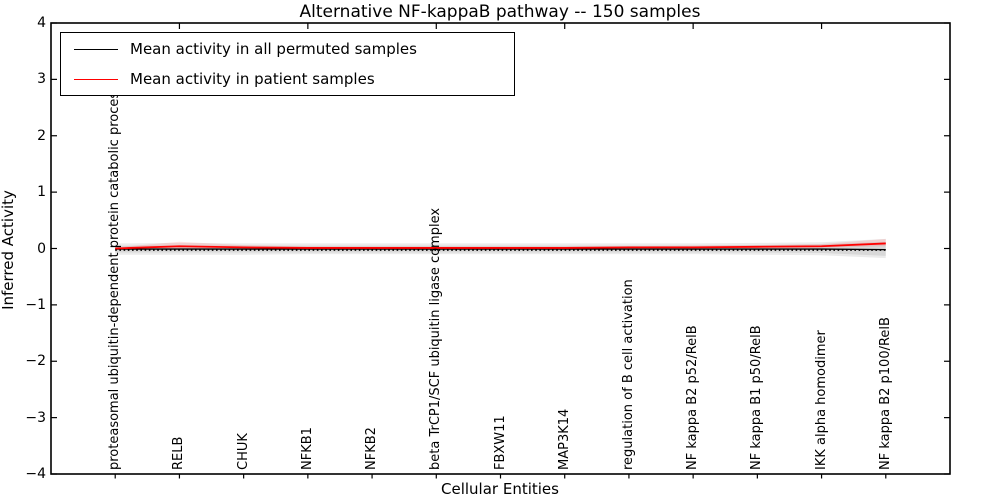 This screenshot has height=500, width=1000. Describe the element at coordinates (96, 79) in the screenshot. I see `legend-line-patient` at that location.